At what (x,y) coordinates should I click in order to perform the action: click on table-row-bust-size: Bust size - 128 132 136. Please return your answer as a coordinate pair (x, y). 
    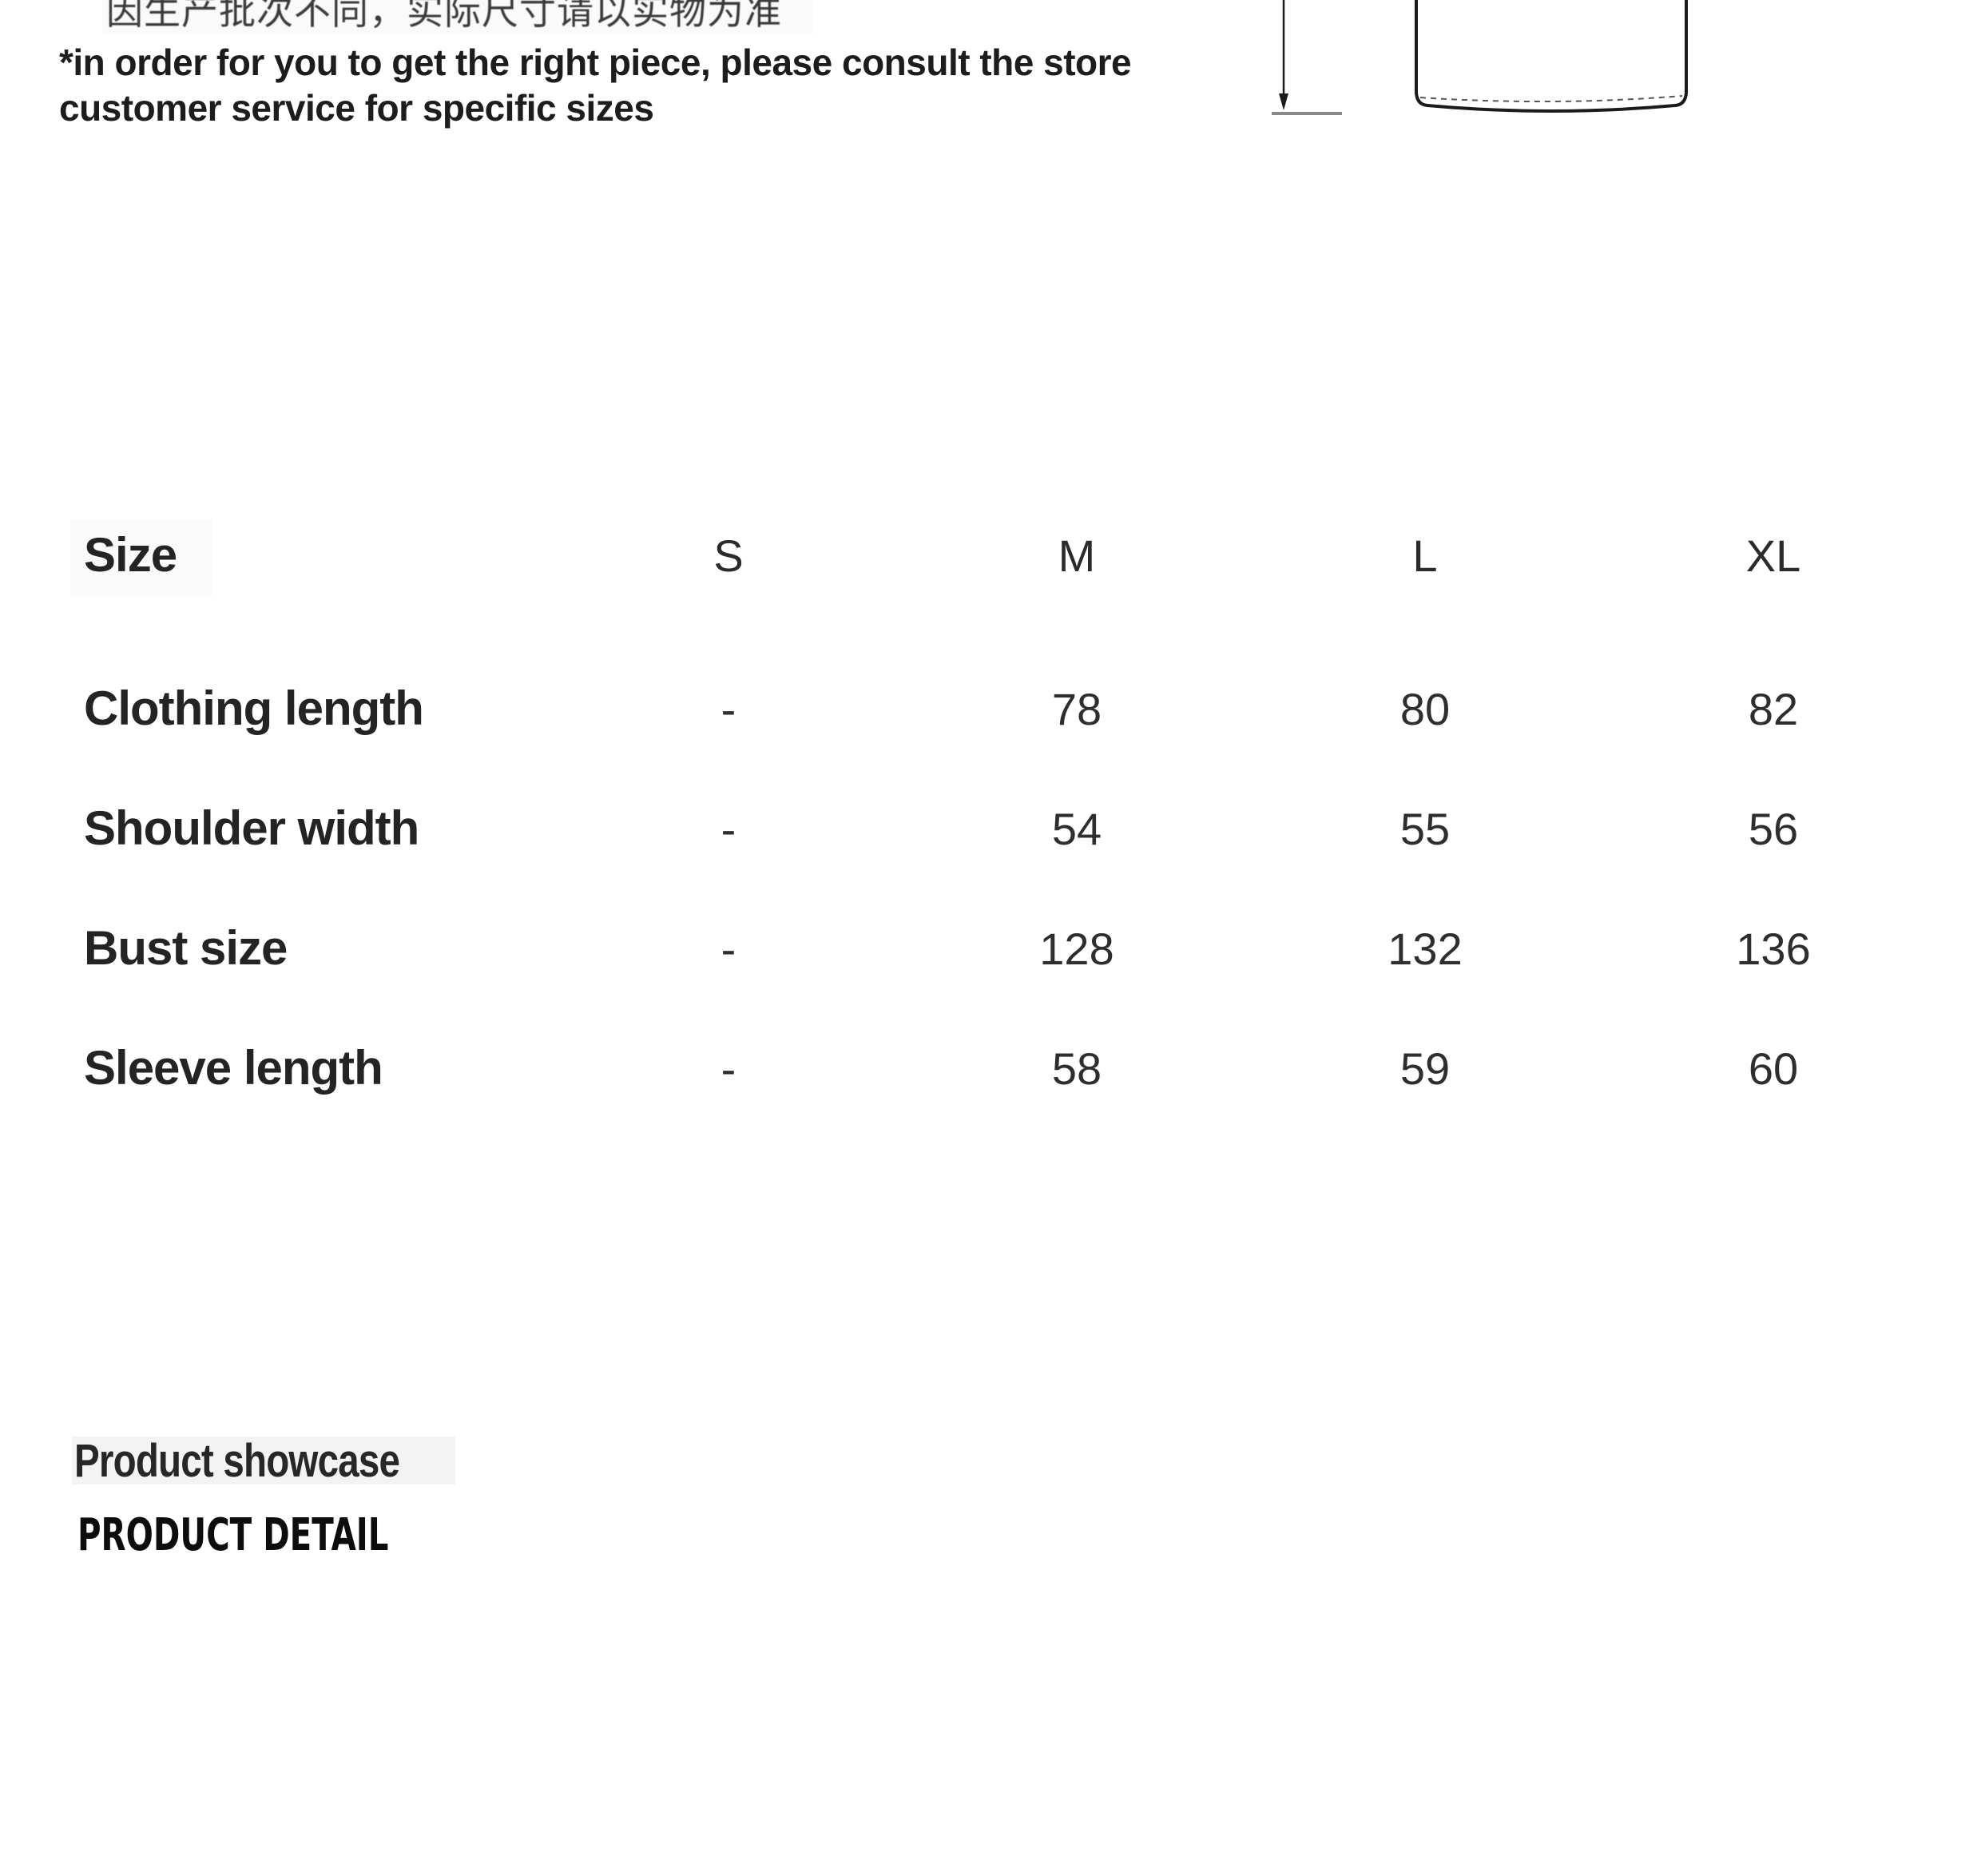
    Looking at the image, I should click on (974, 948).